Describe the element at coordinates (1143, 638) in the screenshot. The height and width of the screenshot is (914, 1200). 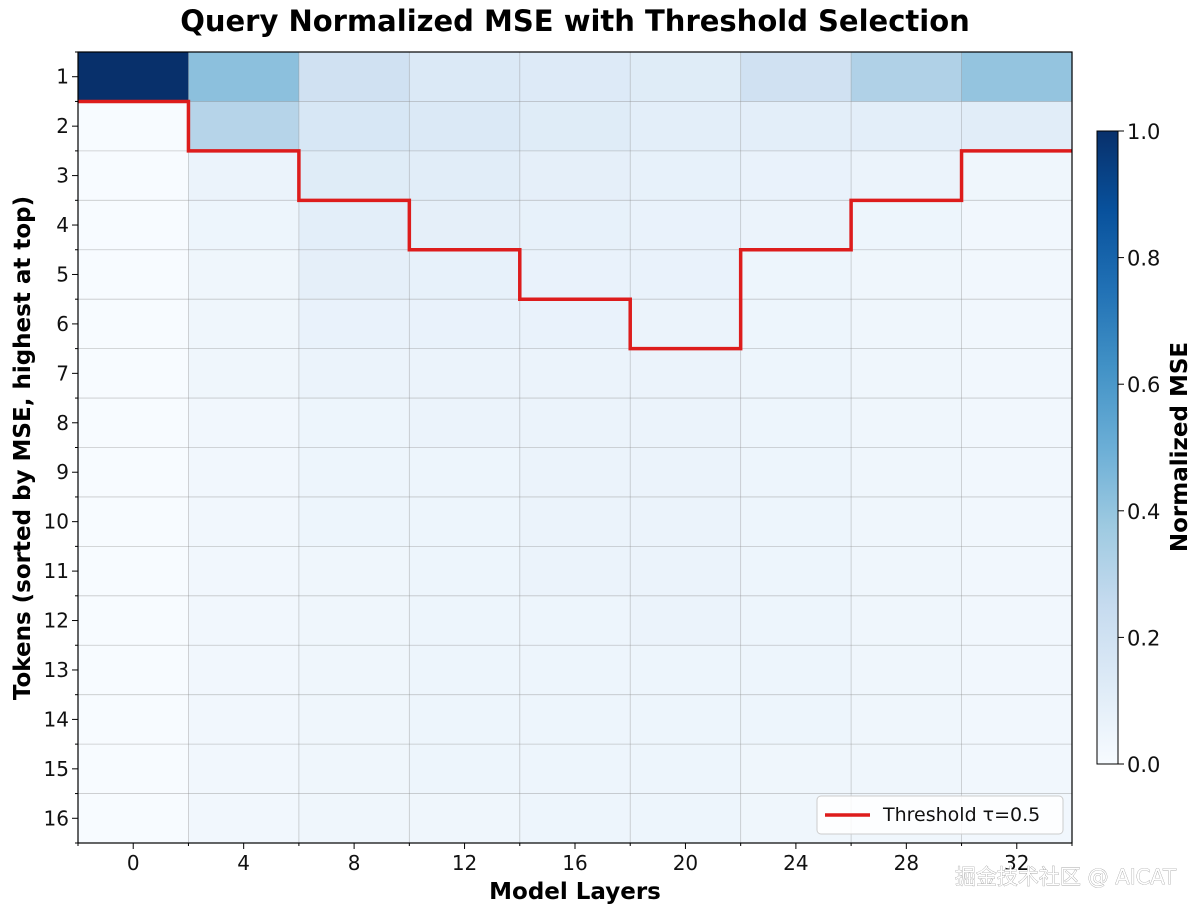
I see `colorbar-tick-label: 0.2` at that location.